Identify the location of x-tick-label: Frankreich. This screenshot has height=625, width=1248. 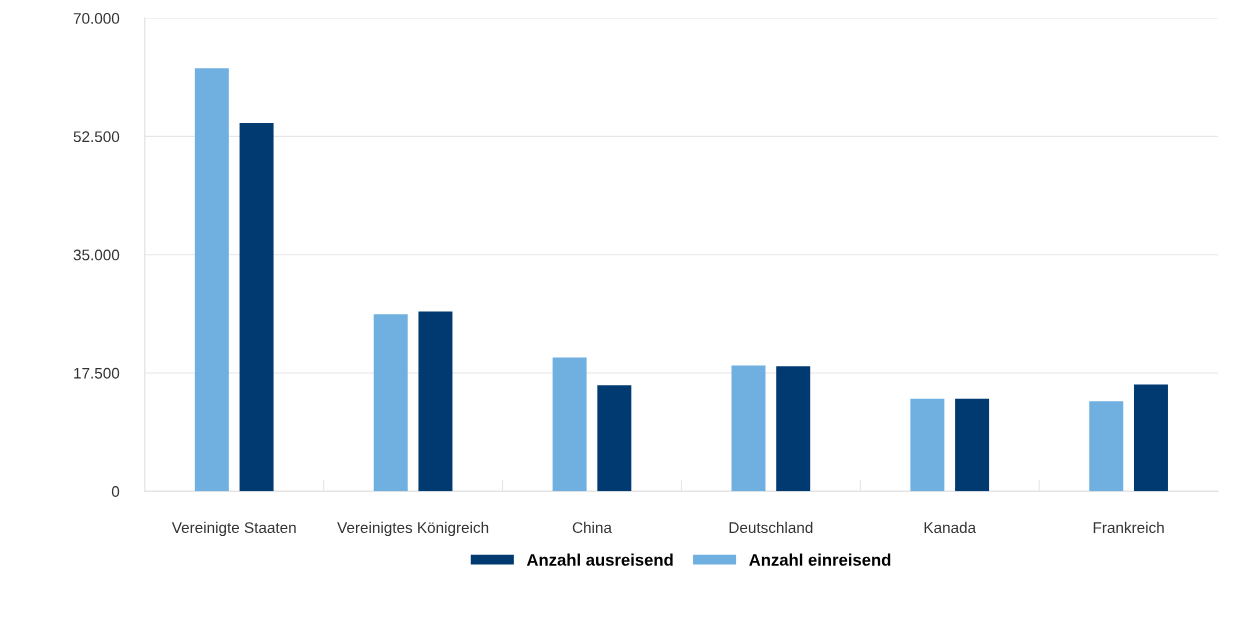
(1128, 527).